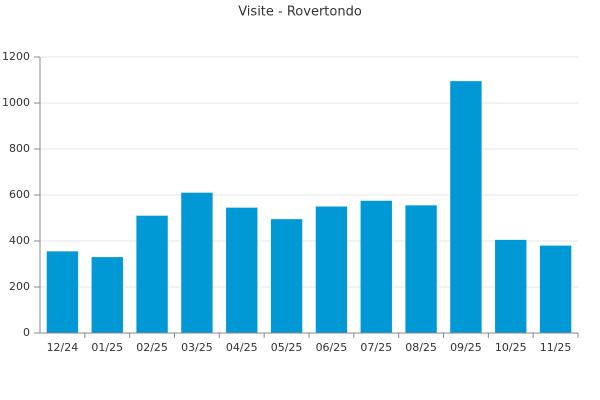 The image size is (600, 400). I want to click on y-tick-label: 1200, so click(16, 56).